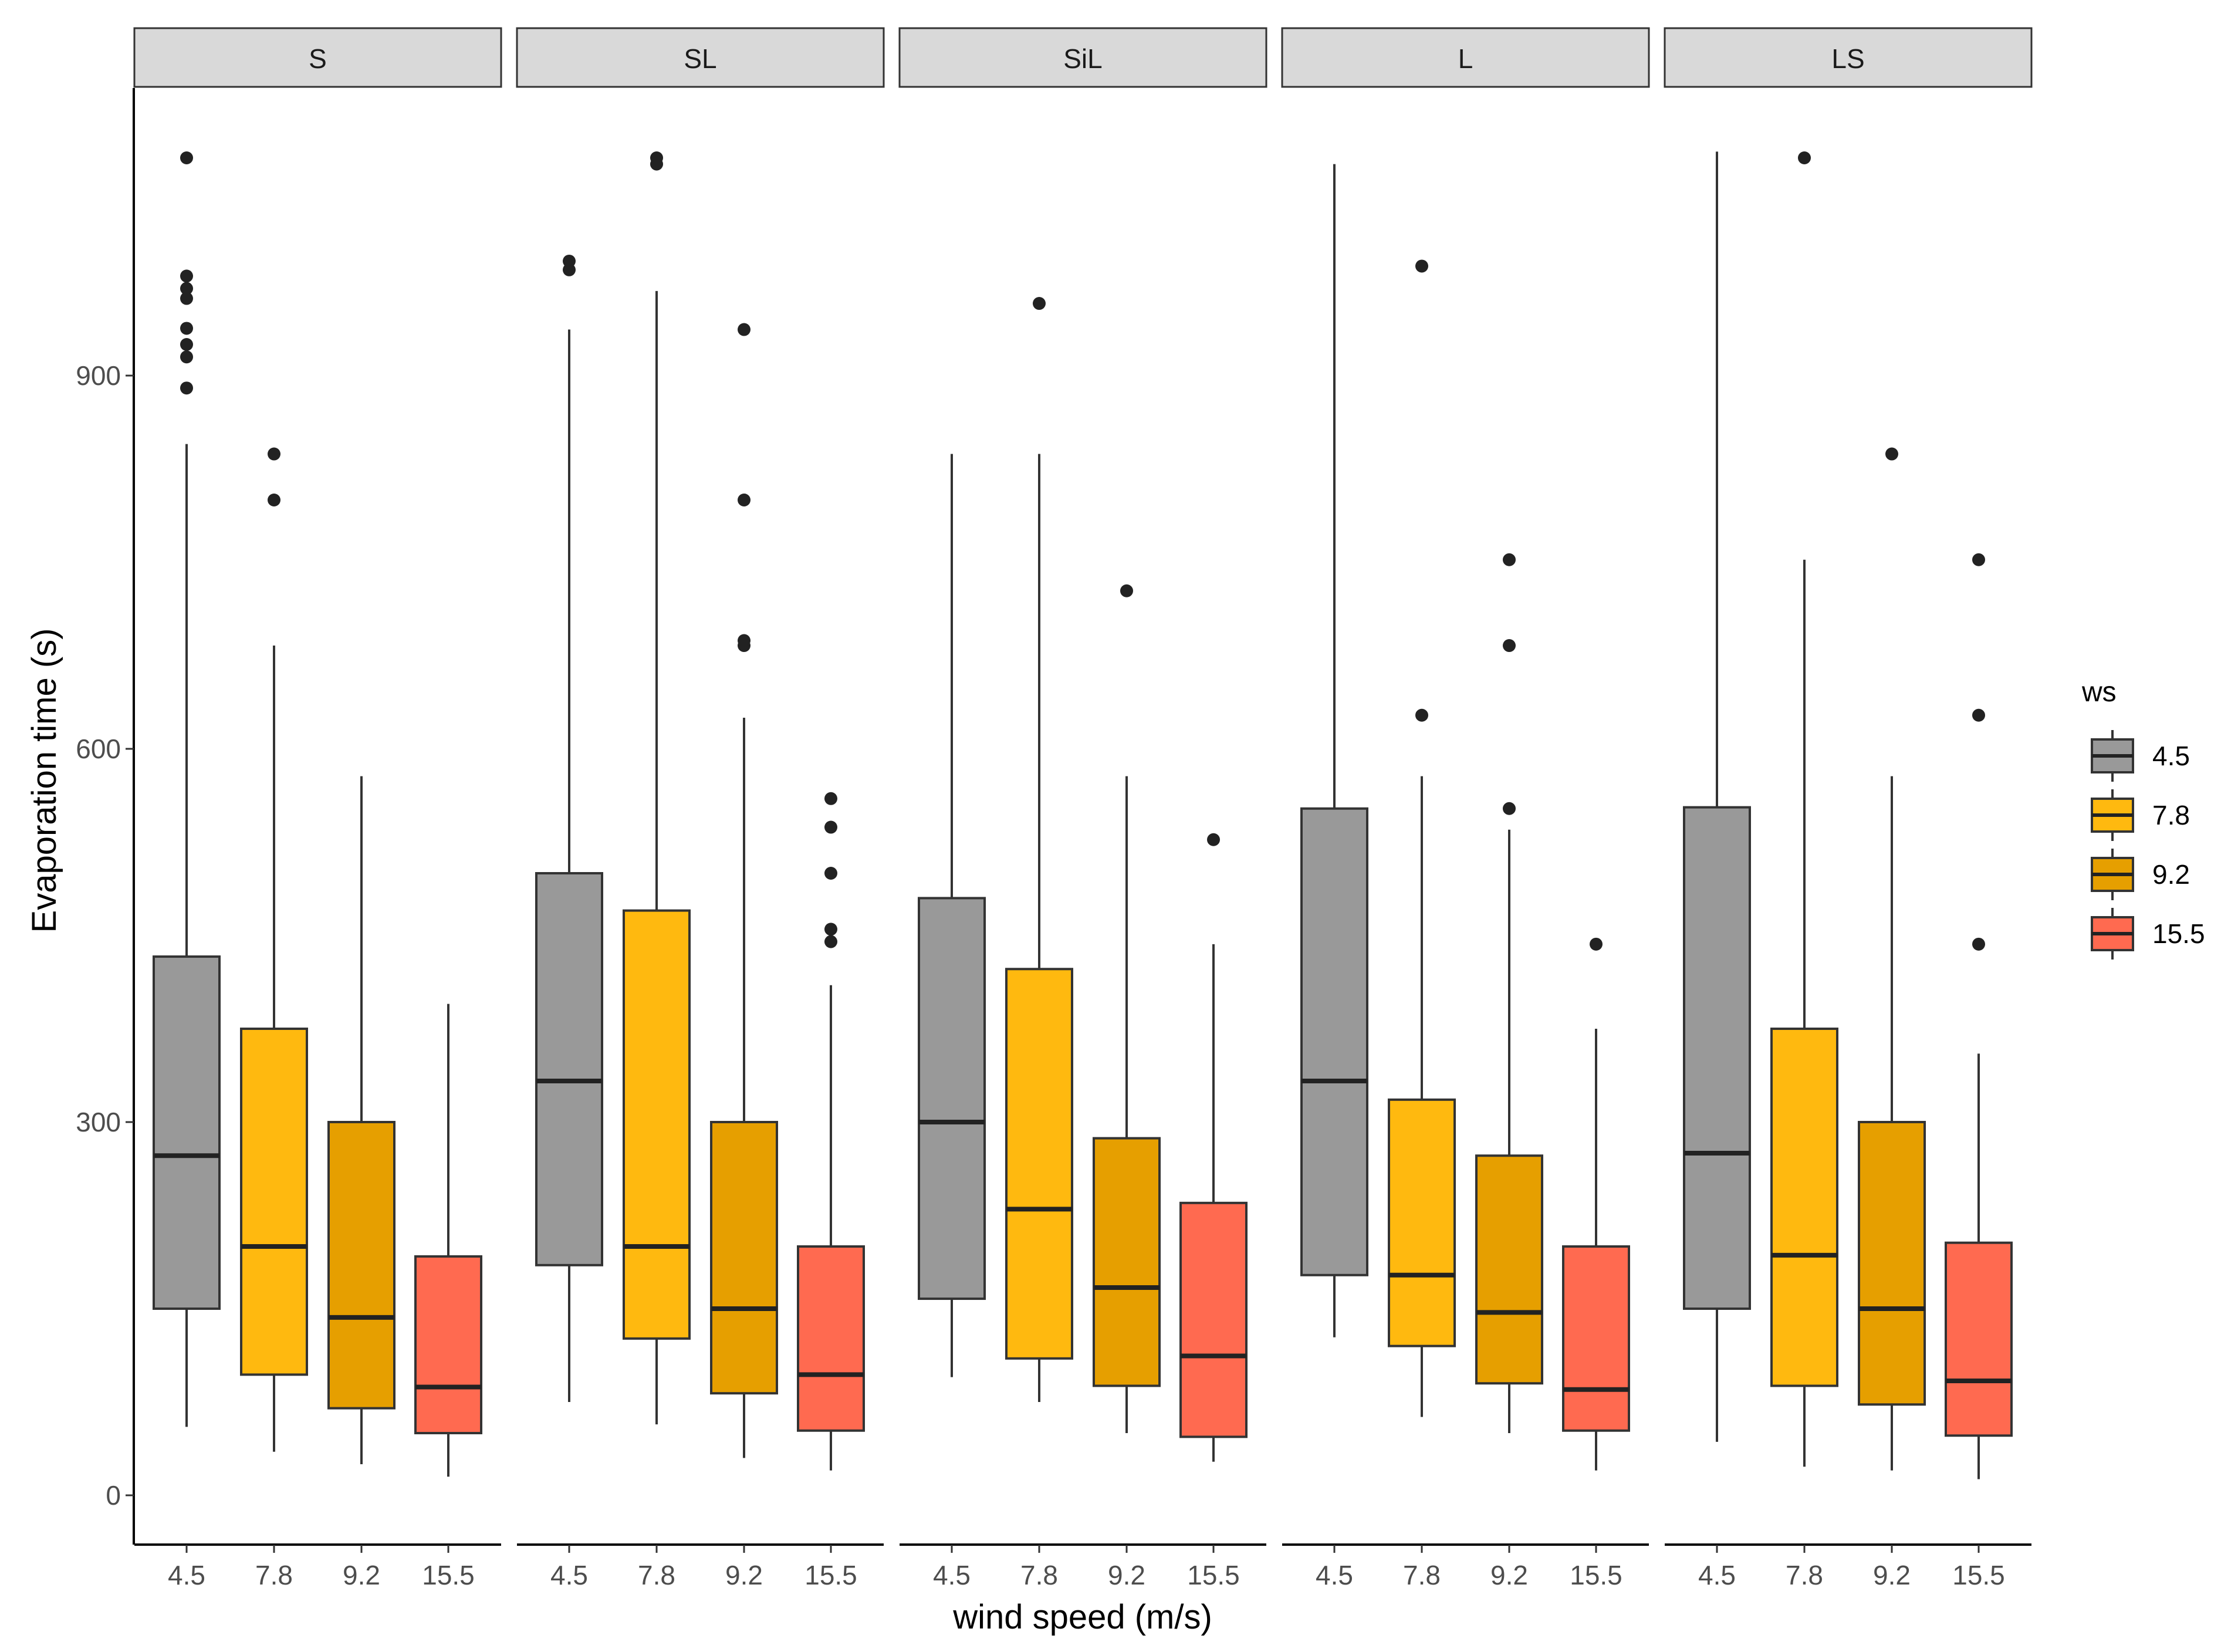 The width and height of the screenshot is (2221, 1652). I want to click on legend-item-15.5: 15.5, so click(2148, 934).